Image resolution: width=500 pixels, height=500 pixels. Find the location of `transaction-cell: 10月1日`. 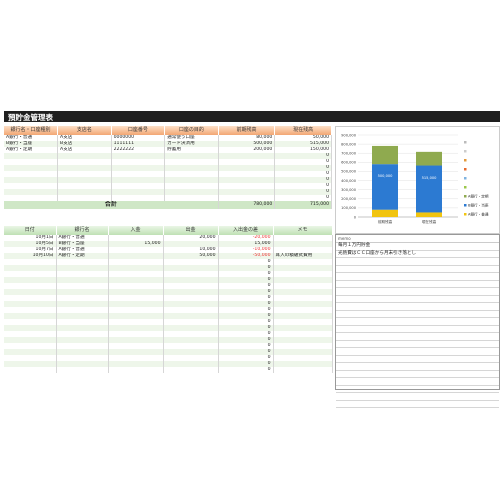

transaction-cell: 10月1日 is located at coordinates (30, 238).